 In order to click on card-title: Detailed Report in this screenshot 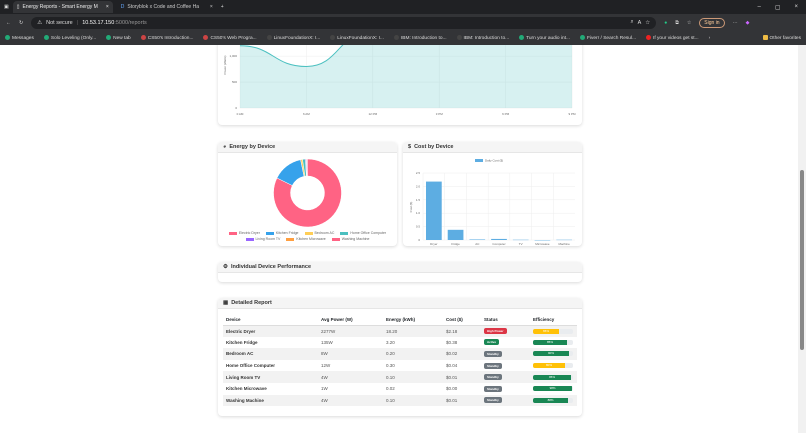, I will do `click(251, 303)`.